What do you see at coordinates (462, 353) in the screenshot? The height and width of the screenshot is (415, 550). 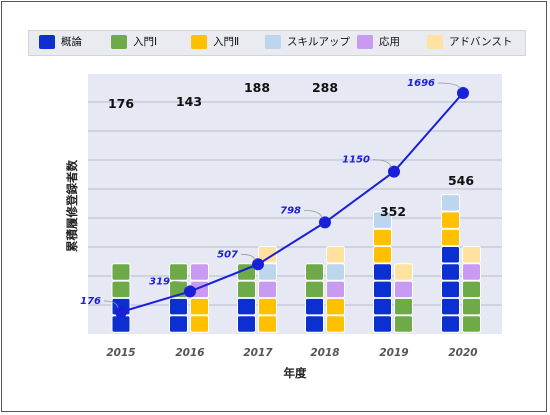 I see `x-tick-label-2020: 2020` at bounding box center [462, 353].